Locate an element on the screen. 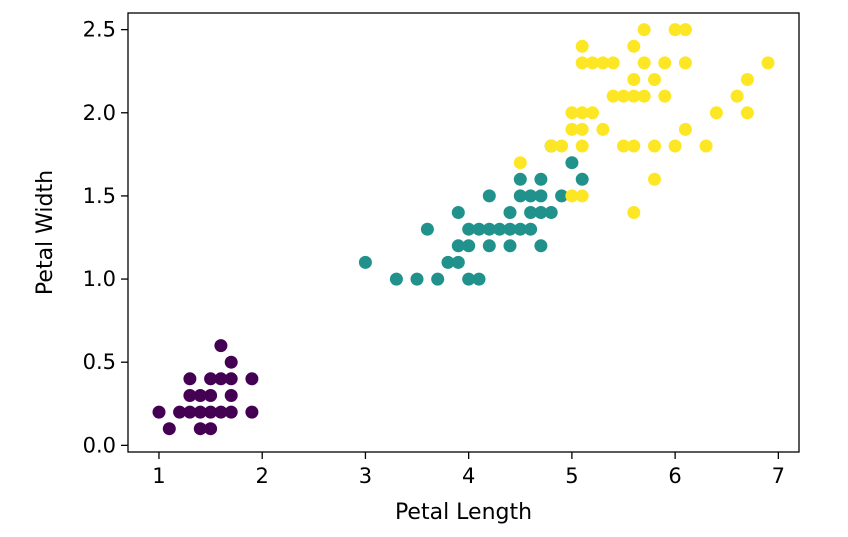 This screenshot has width=848, height=537. y-axis-title: Petal Width is located at coordinates (45, 232).